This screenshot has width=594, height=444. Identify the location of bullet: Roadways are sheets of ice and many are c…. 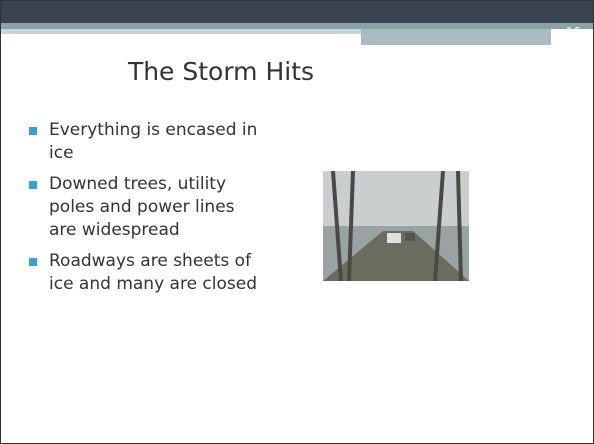
(171, 273).